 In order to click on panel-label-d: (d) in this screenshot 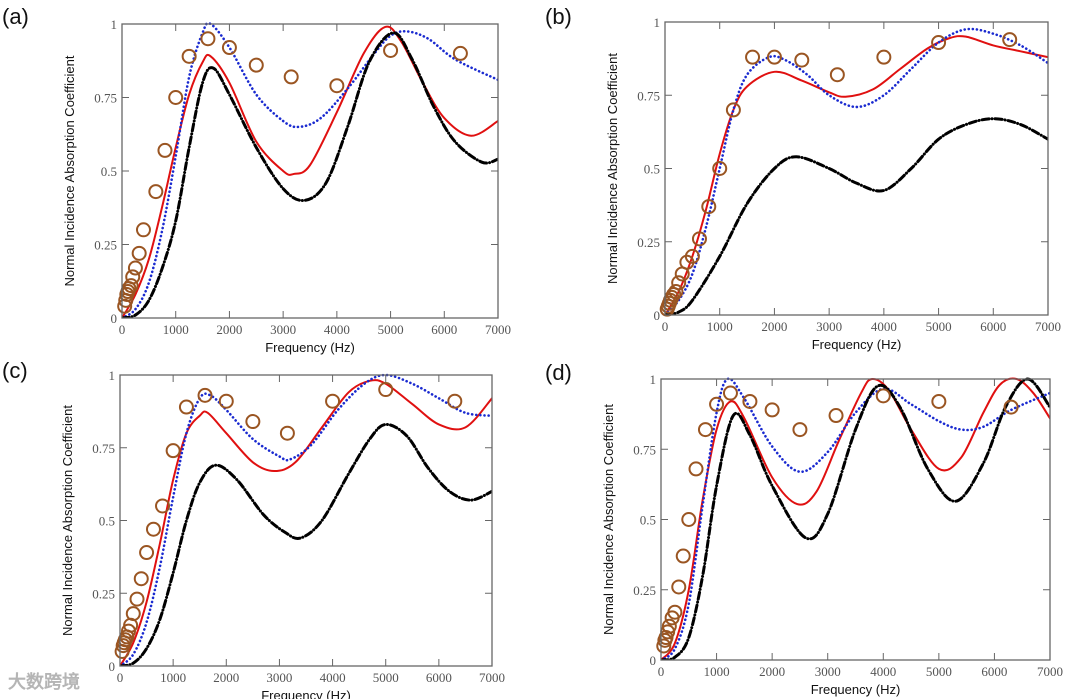, I will do `click(558, 372)`.